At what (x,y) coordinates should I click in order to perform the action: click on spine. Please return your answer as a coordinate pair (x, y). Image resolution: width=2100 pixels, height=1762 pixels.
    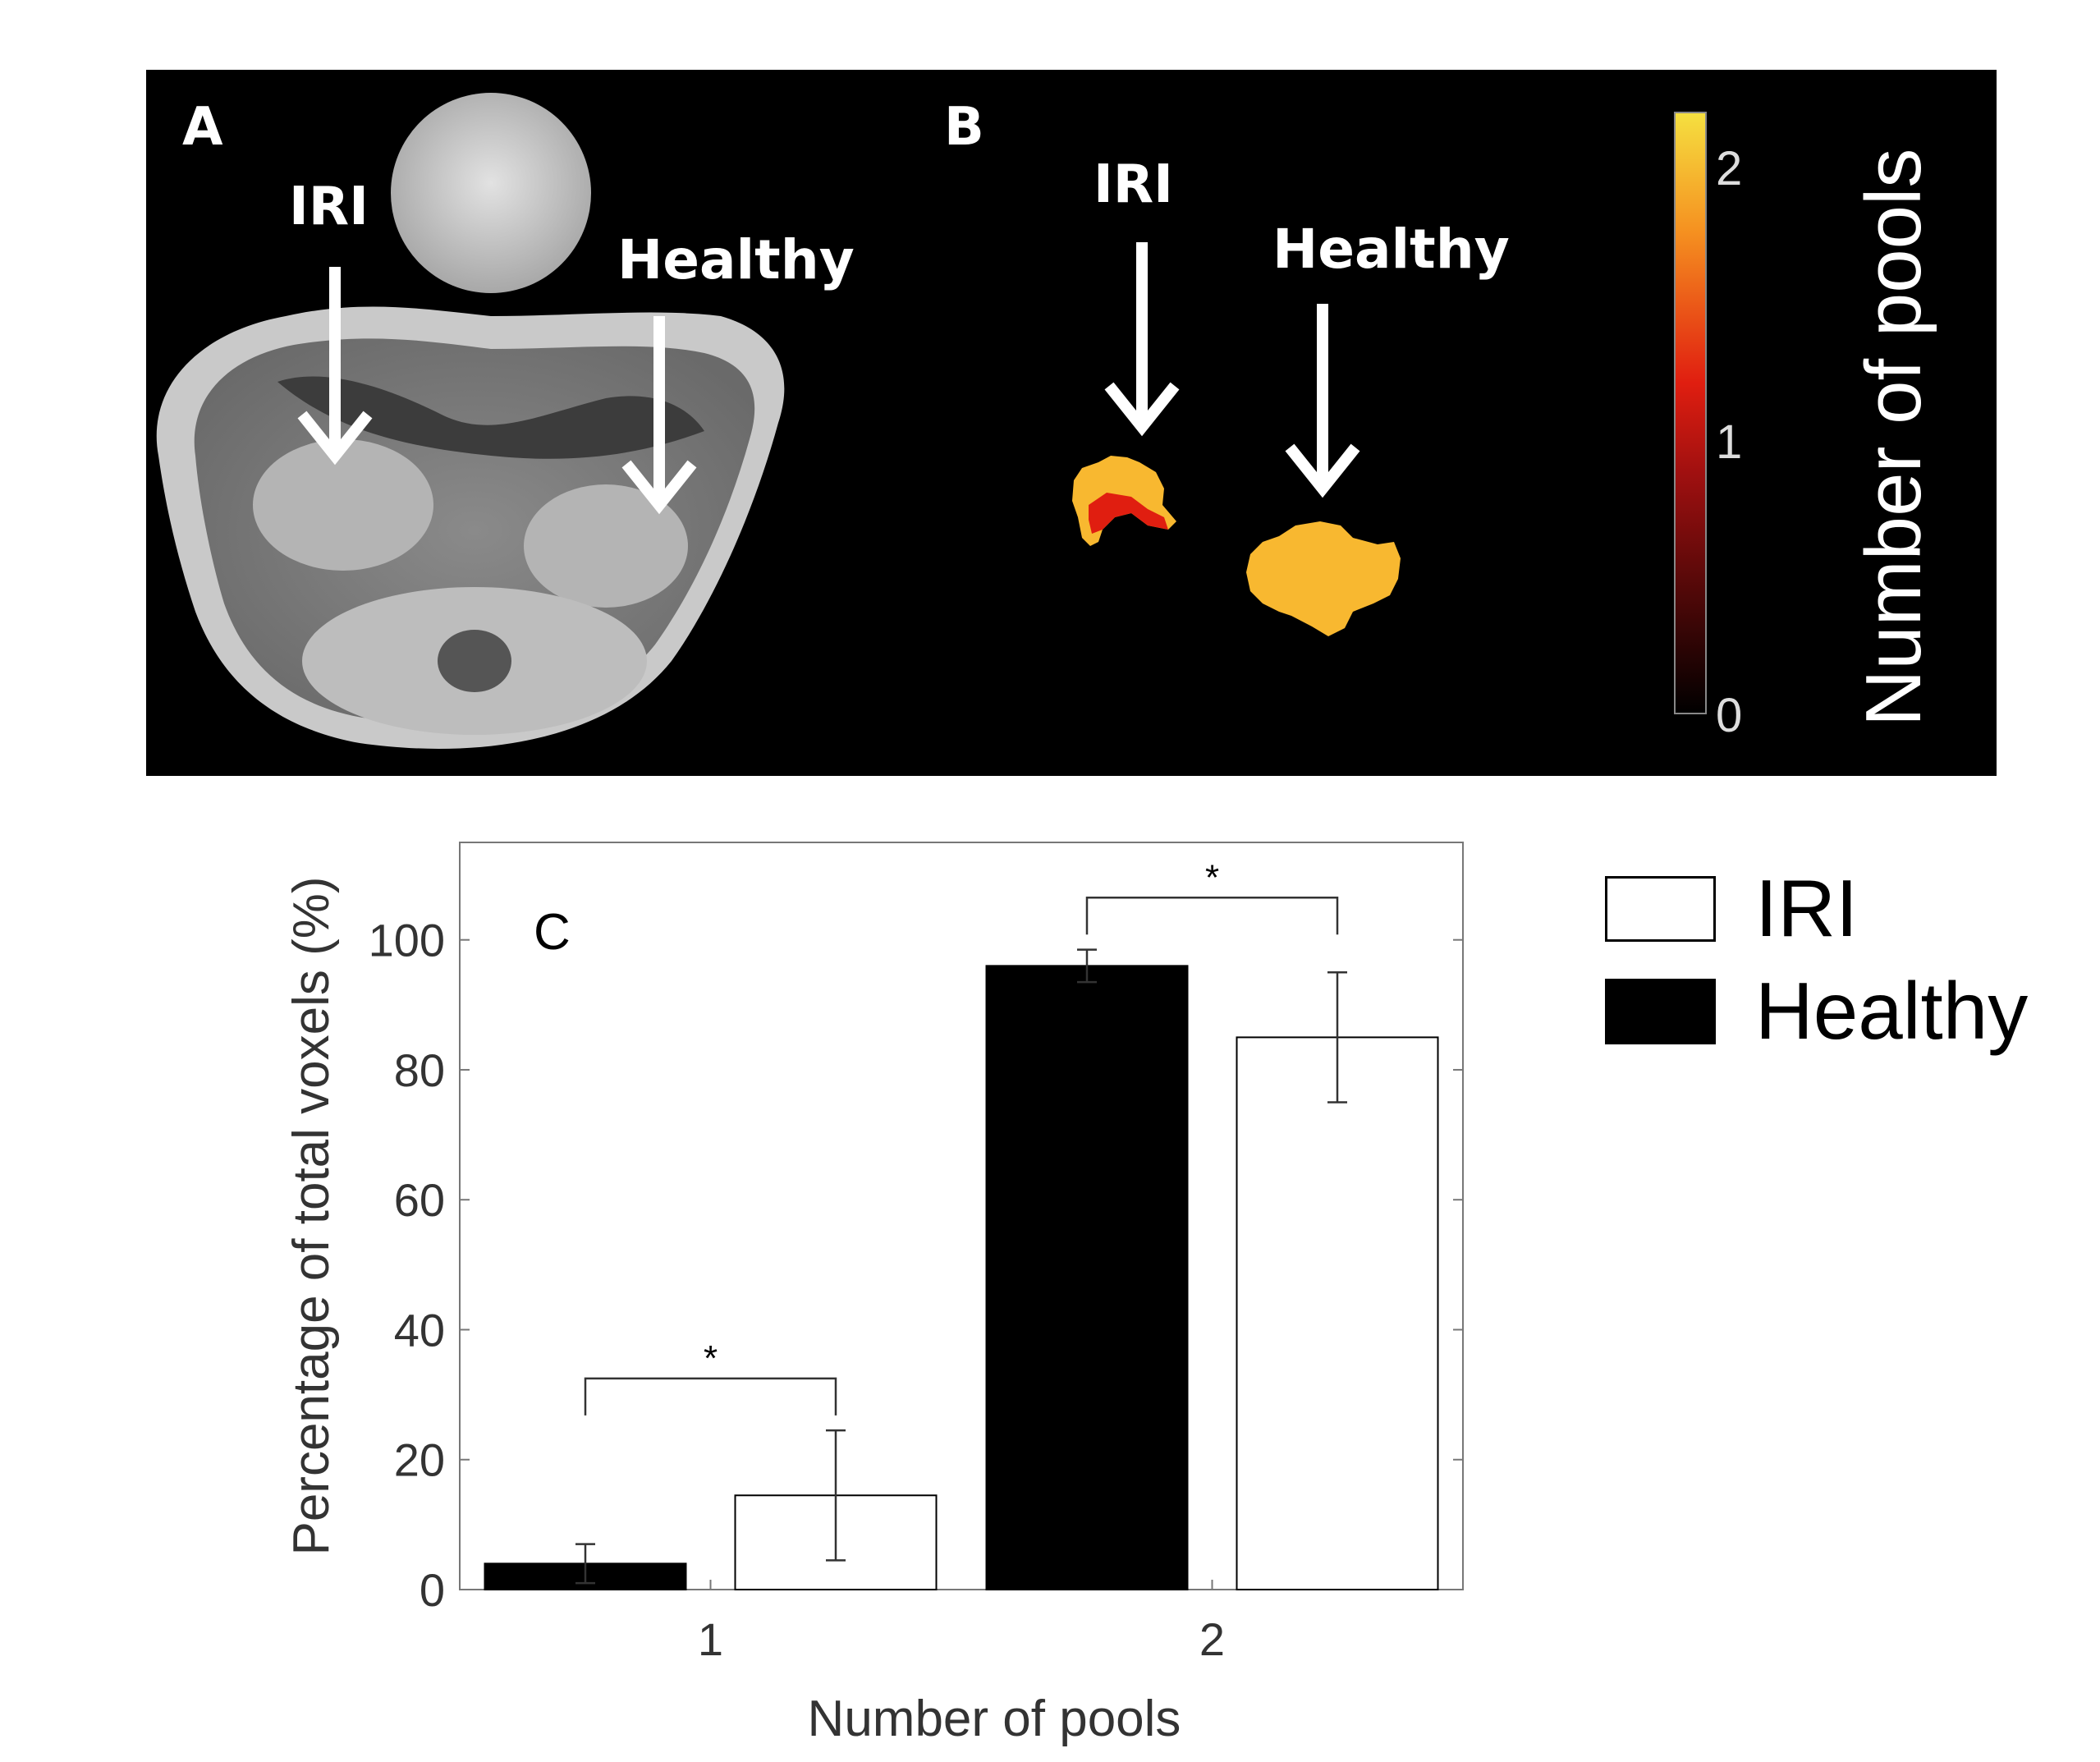
    Looking at the image, I should click on (474, 661).